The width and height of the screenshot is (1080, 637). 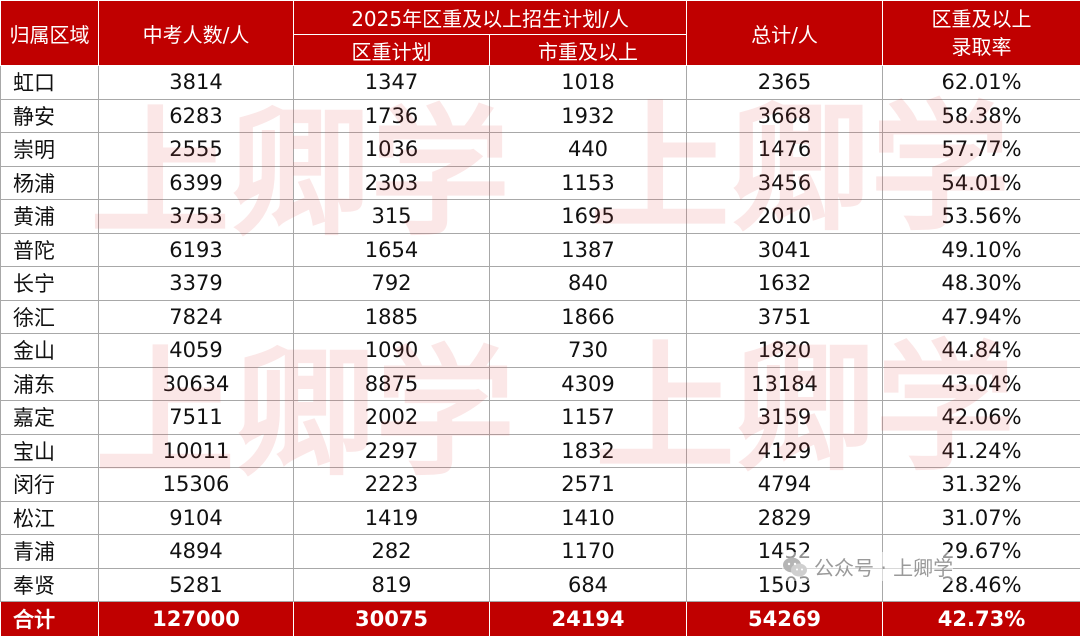 I want to click on cell-rate: 58.38%, so click(x=981, y=116).